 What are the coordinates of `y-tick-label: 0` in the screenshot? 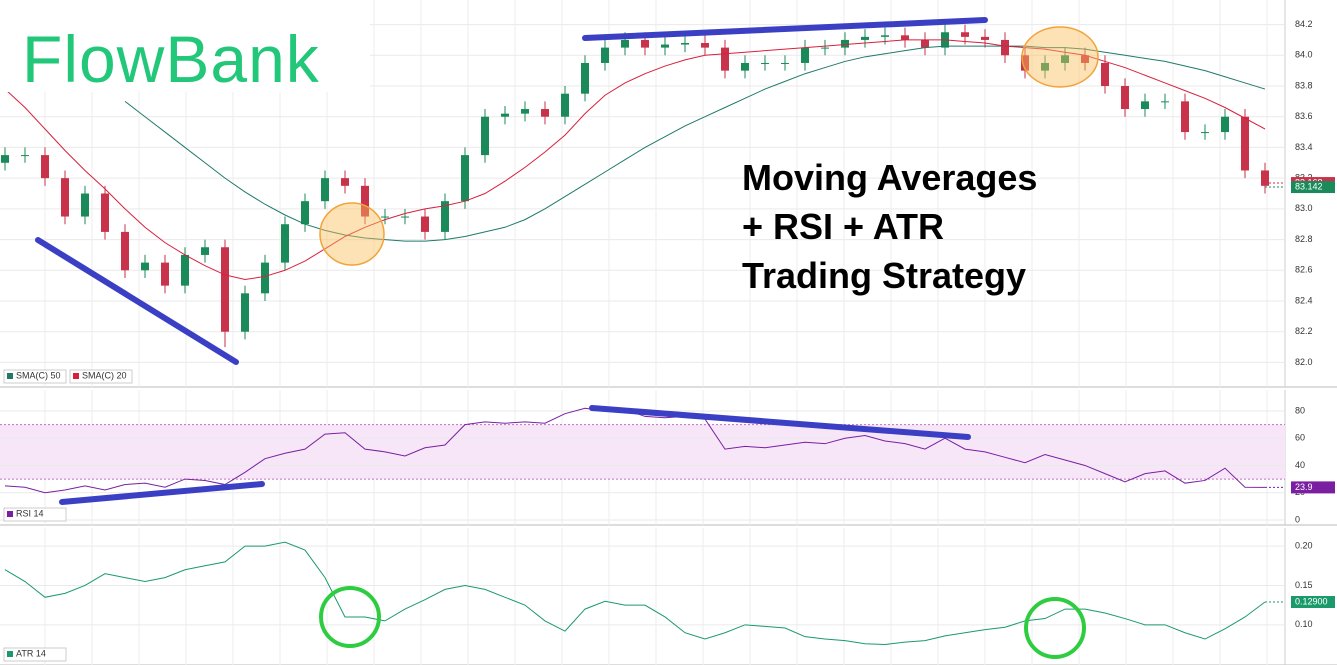 It's located at (1297, 519).